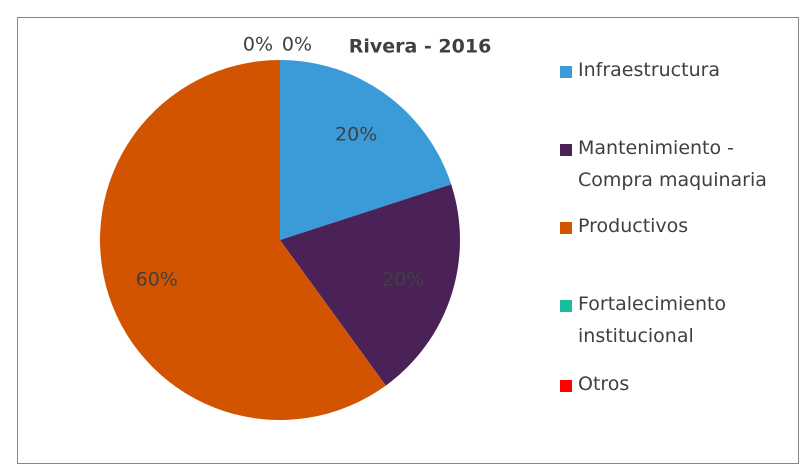  What do you see at coordinates (604, 384) in the screenshot?
I see `legend-label: Otros` at bounding box center [604, 384].